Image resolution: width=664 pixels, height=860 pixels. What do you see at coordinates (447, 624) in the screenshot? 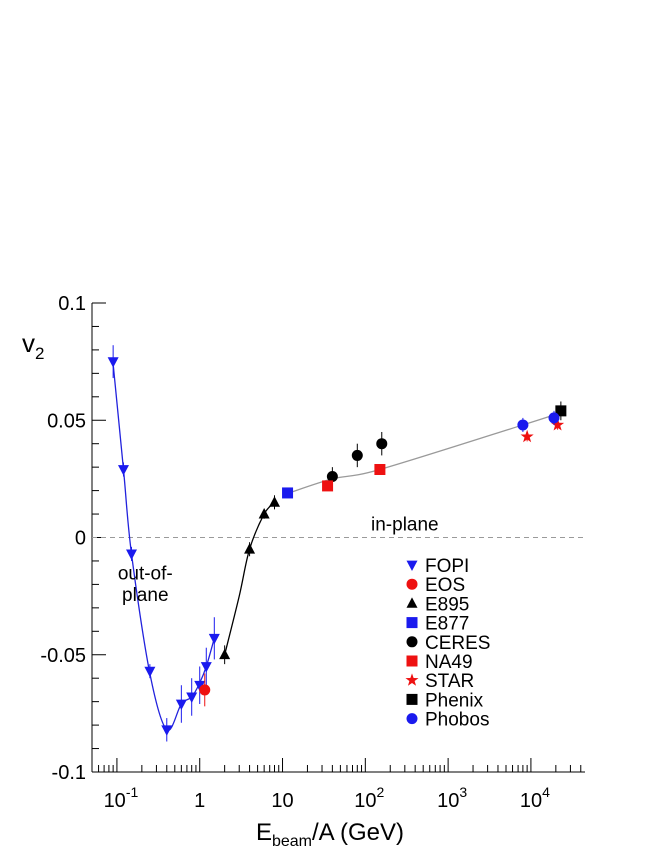
I see `legend-label-e877: E877` at bounding box center [447, 624].